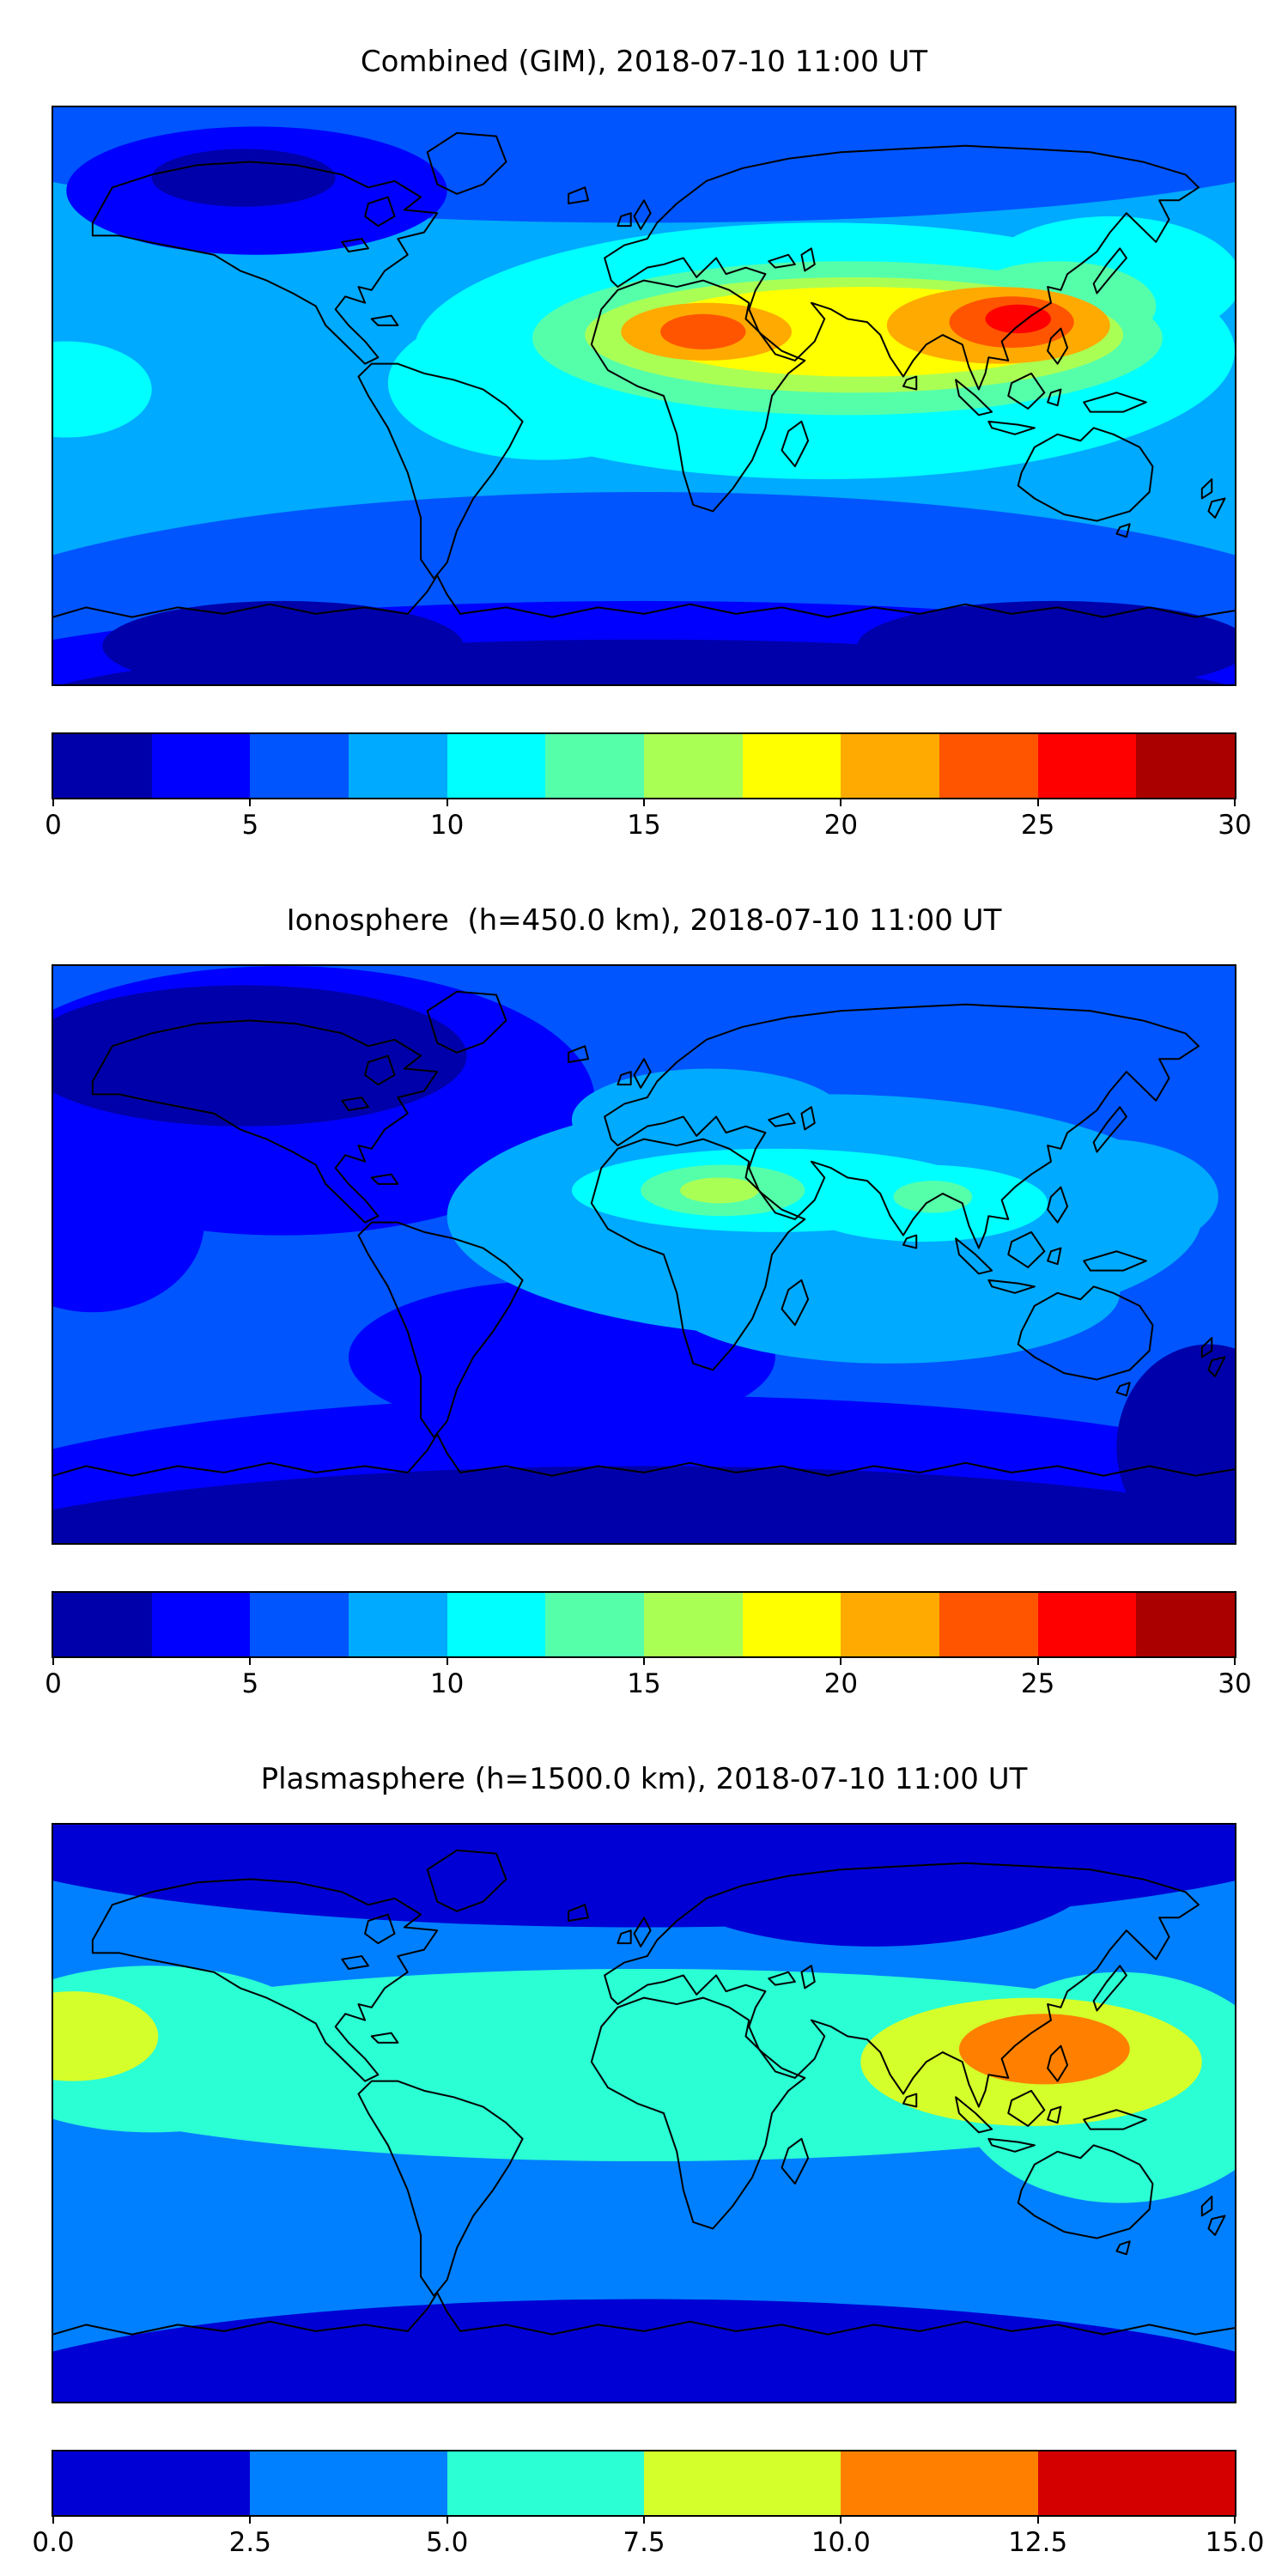 The image size is (1288, 2576). I want to click on colorbar-ticks: 0.0 2.5 5.0 7.5 10.0 12.5 15.0, so click(649, 2542).